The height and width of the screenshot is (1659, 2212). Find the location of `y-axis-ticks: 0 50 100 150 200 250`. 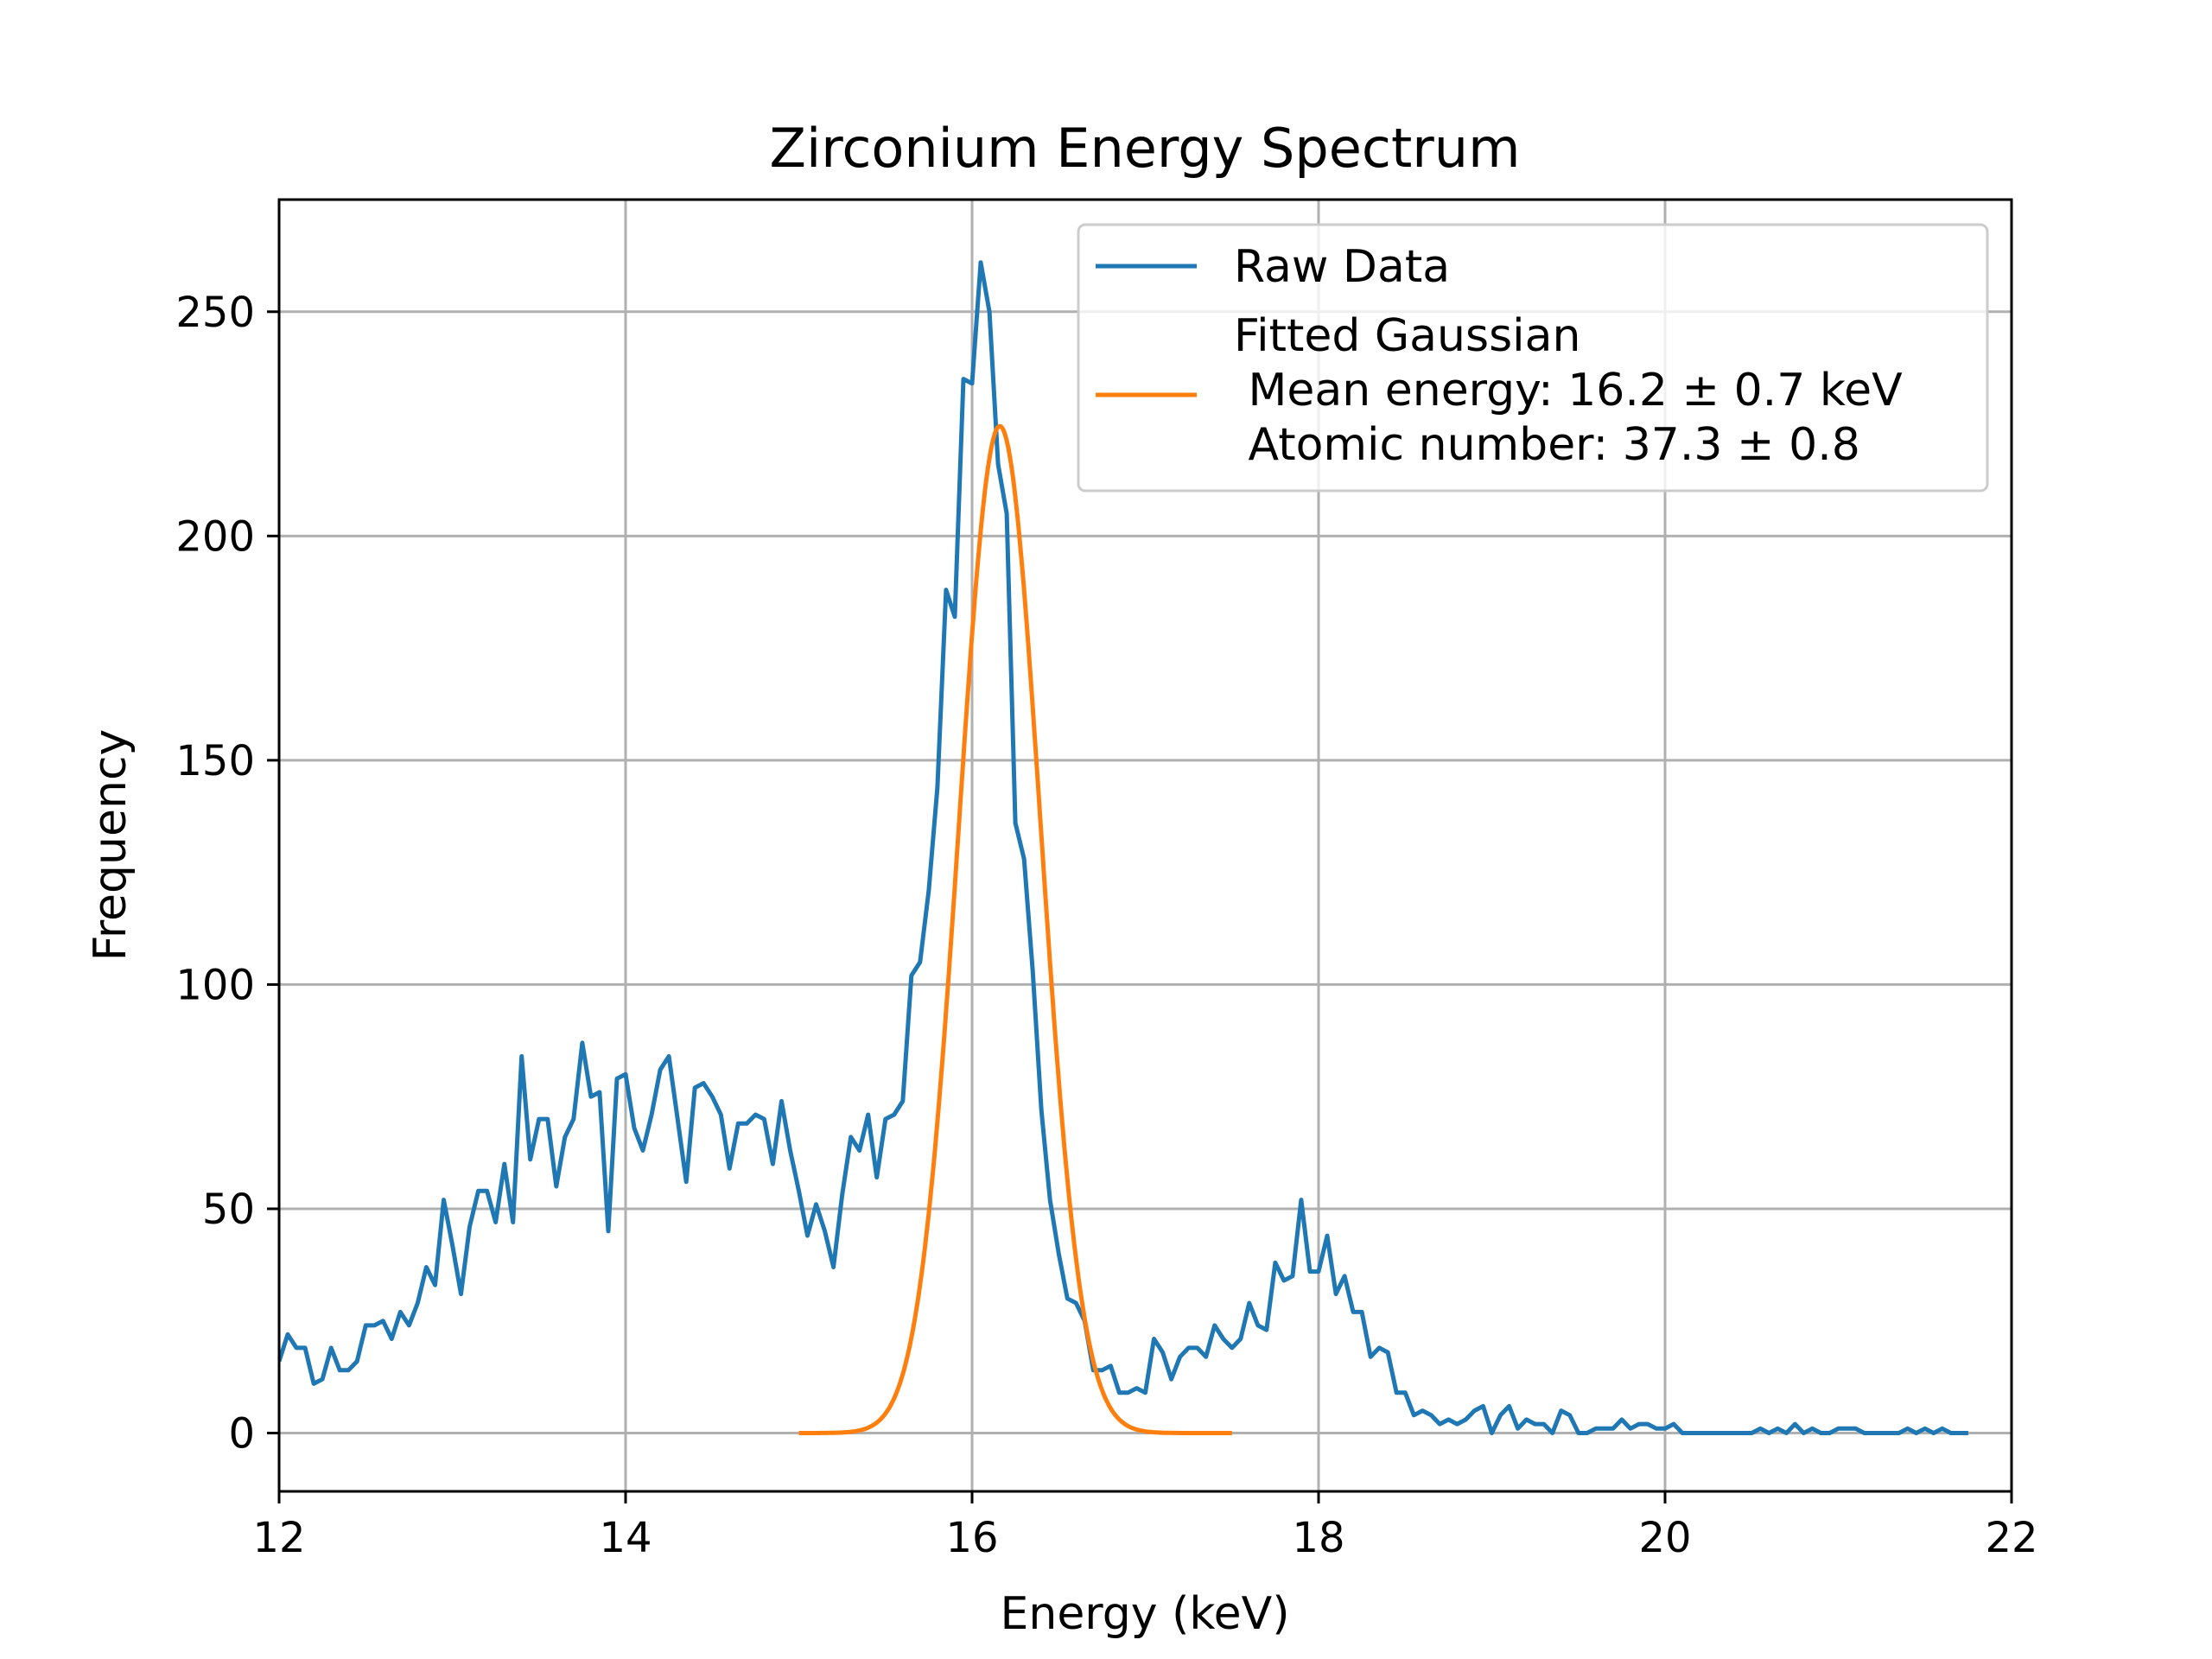

y-axis-ticks: 0 50 100 150 200 250 is located at coordinates (227, 874).